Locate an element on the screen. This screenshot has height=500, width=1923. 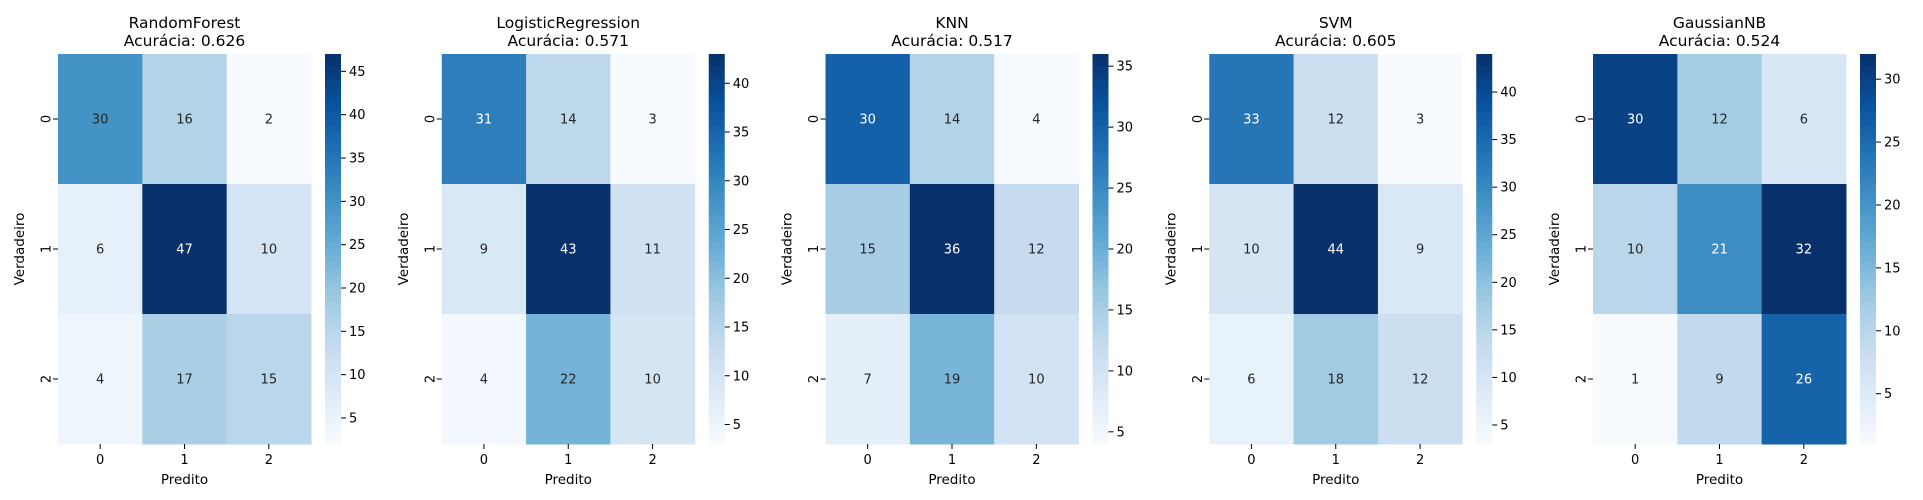
colorbar-tick-label: 20 is located at coordinates (357, 289).